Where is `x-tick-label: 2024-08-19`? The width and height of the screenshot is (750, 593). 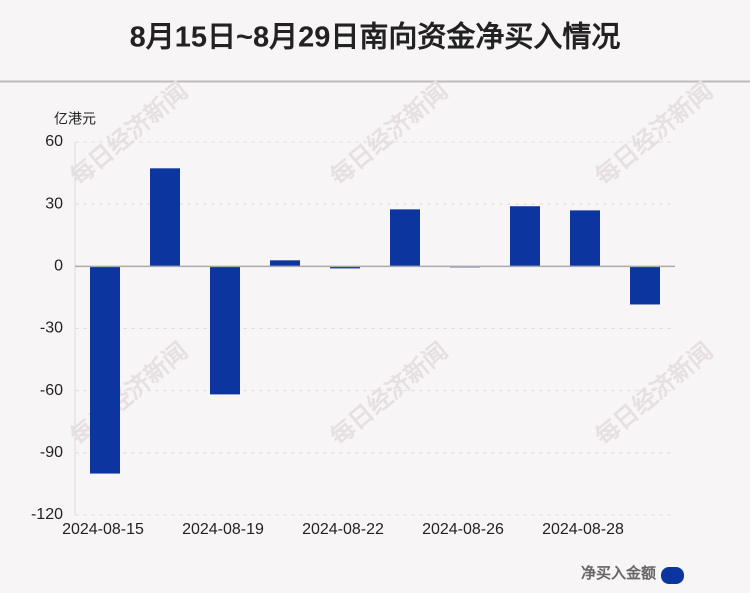
x-tick-label: 2024-08-19 is located at coordinates (223, 529).